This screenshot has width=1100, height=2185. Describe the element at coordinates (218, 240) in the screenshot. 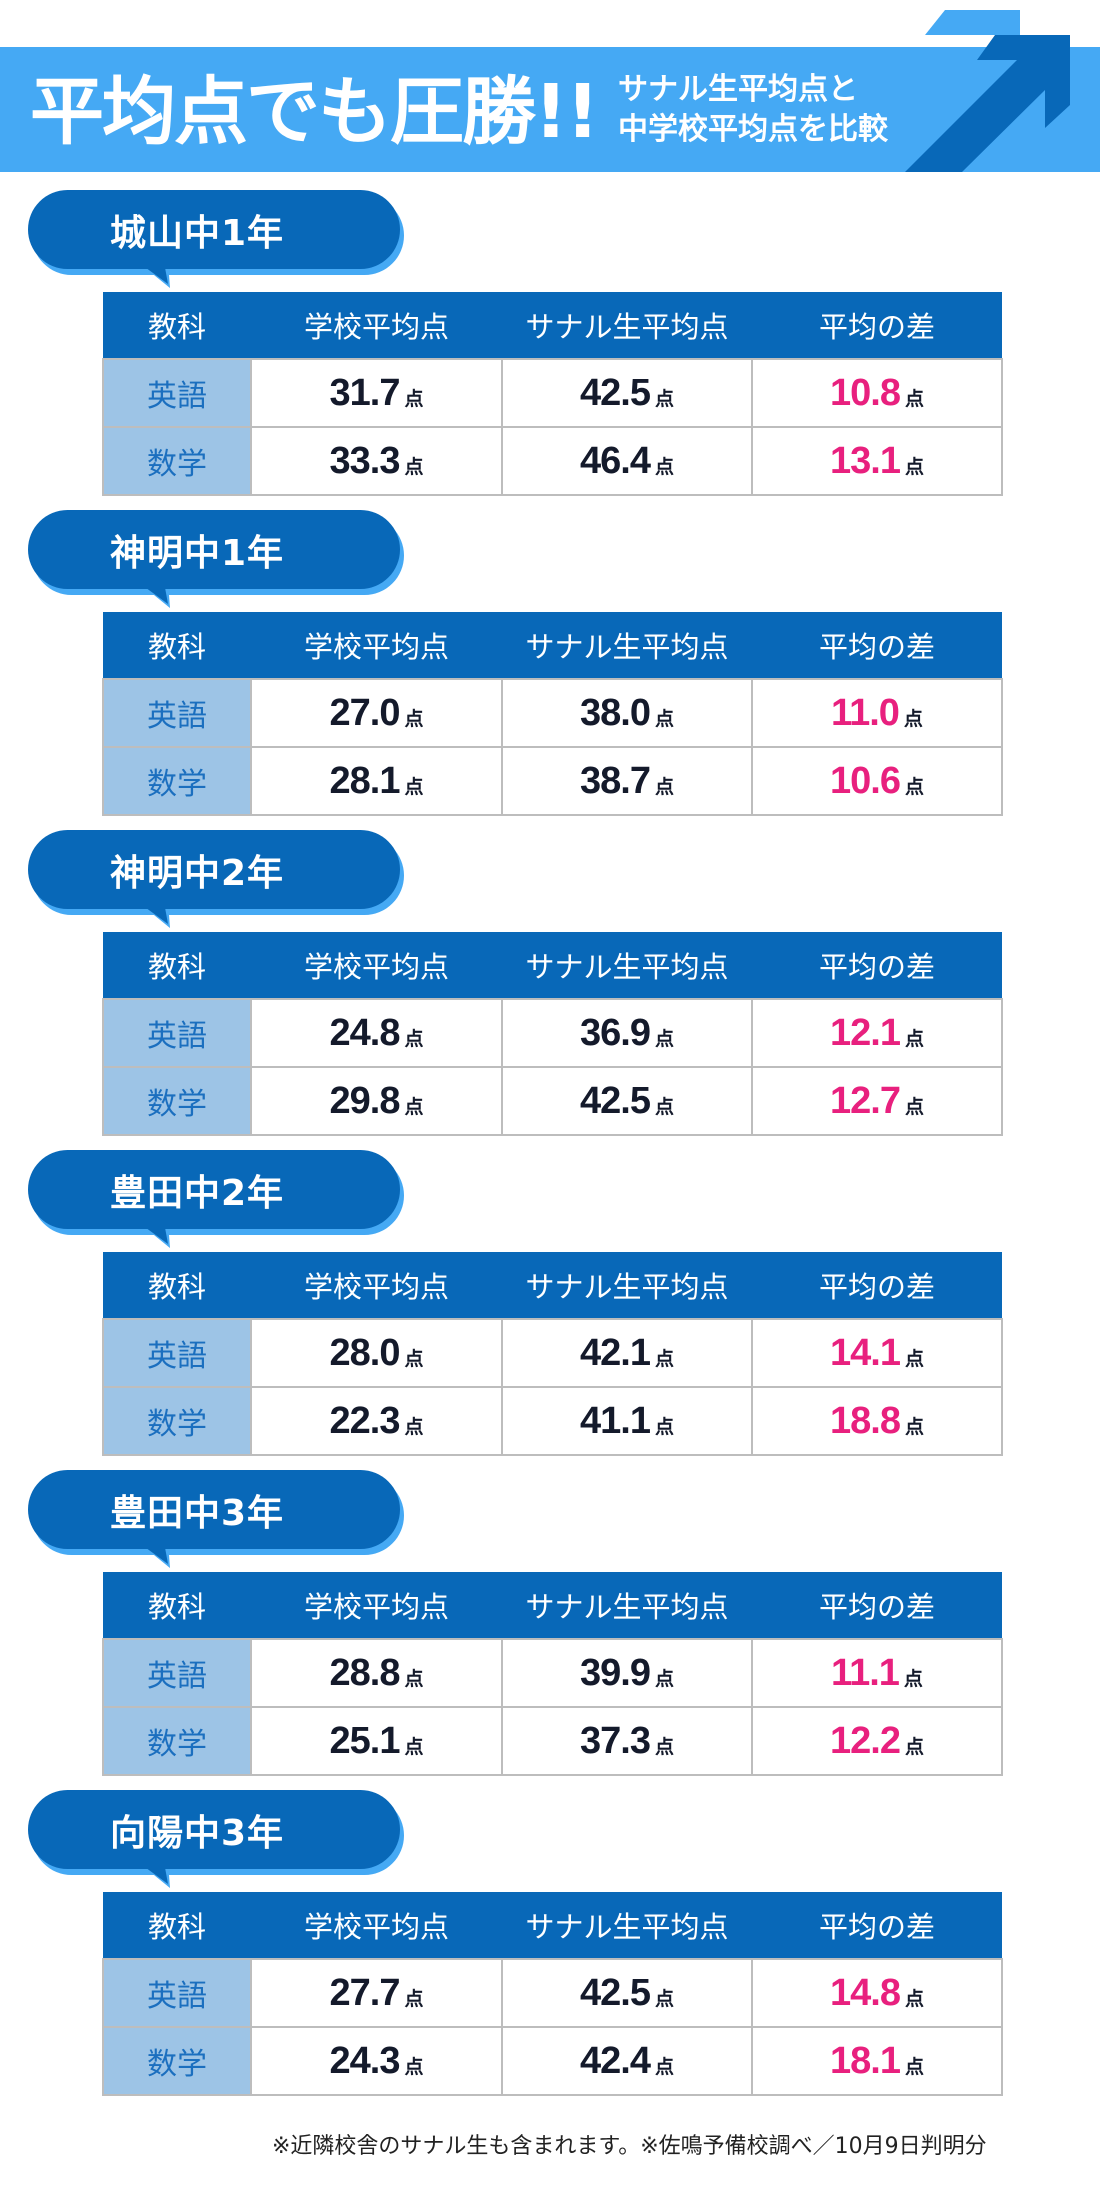

I see `school-label-bubble: 城山中1年` at that location.